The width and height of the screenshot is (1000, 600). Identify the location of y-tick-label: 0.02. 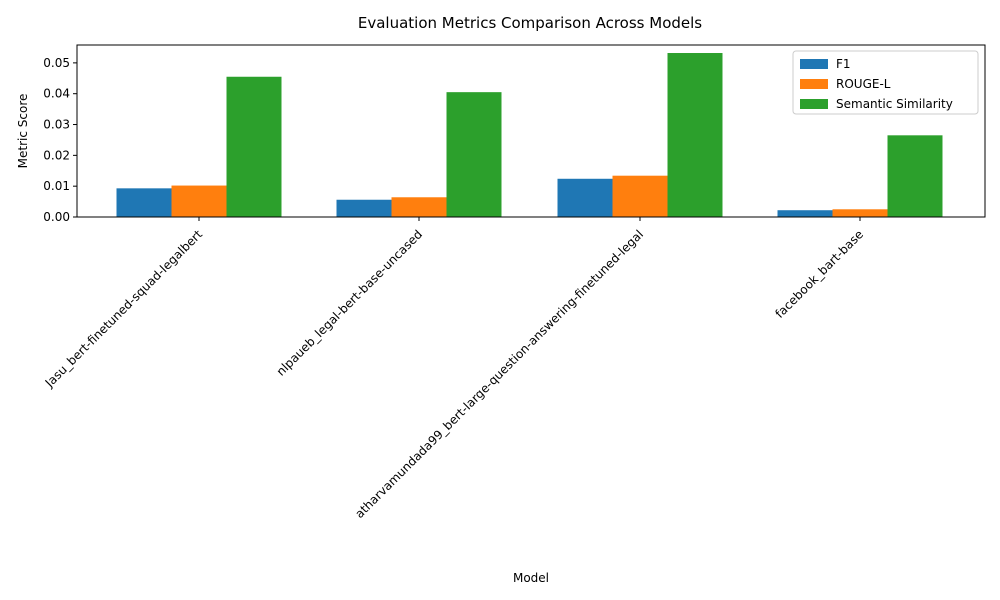
(56, 155).